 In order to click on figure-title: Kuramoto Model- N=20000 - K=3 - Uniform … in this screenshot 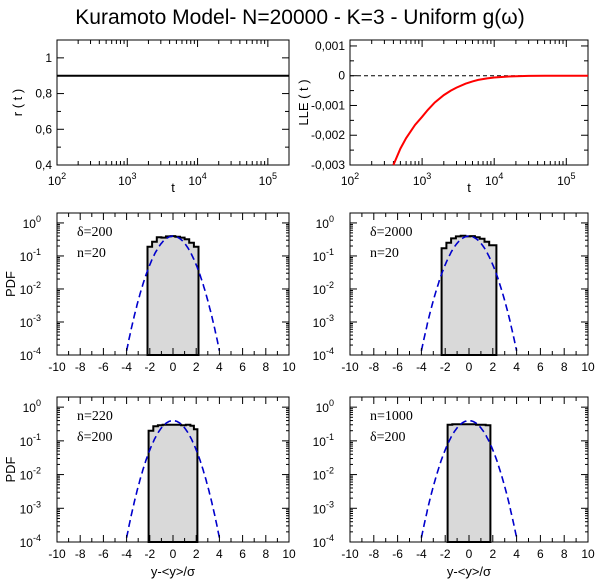, I will do `click(299, 17)`.